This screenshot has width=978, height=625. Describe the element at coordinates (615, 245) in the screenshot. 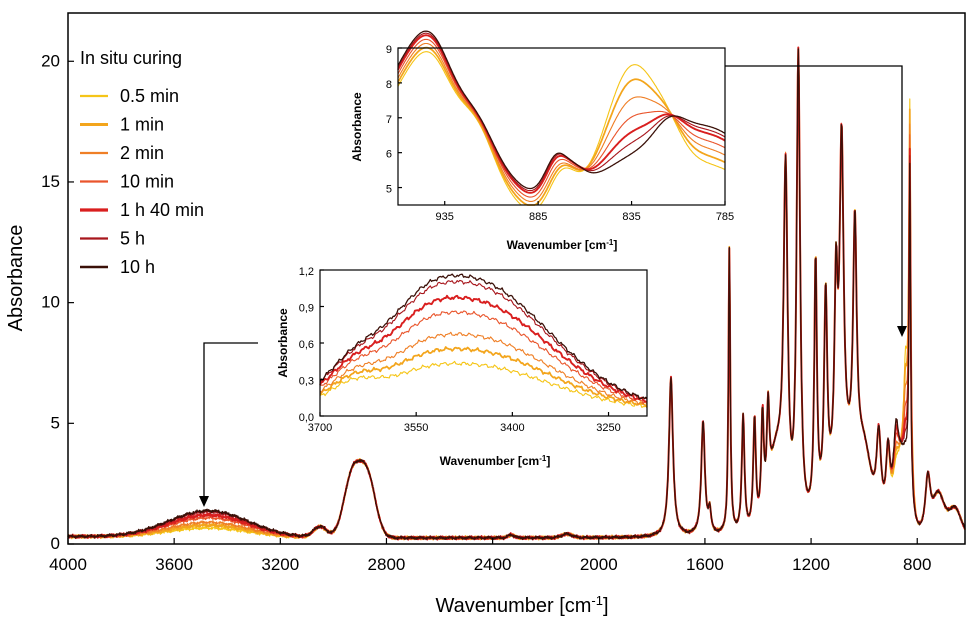

I see `inset-top-x-axis-title-suffix: ]` at that location.